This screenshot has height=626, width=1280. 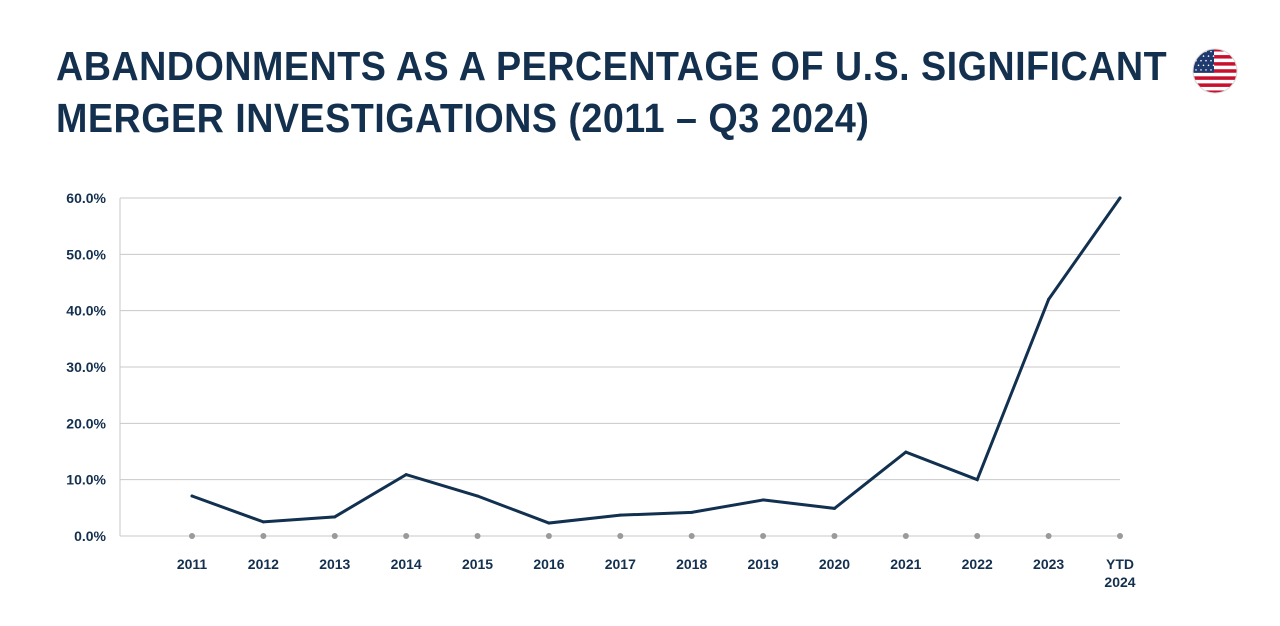 What do you see at coordinates (263, 564) in the screenshot?
I see `x-tick-label: 2012` at bounding box center [263, 564].